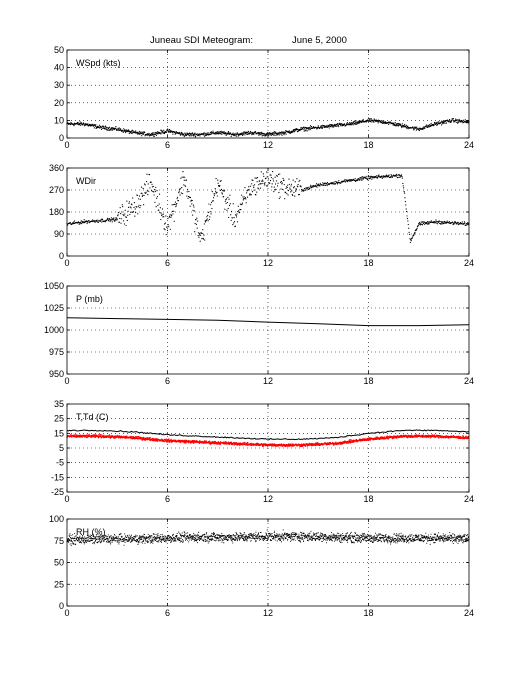  Describe the element at coordinates (60, 463) in the screenshot. I see `y-tick-label: -5` at that location.